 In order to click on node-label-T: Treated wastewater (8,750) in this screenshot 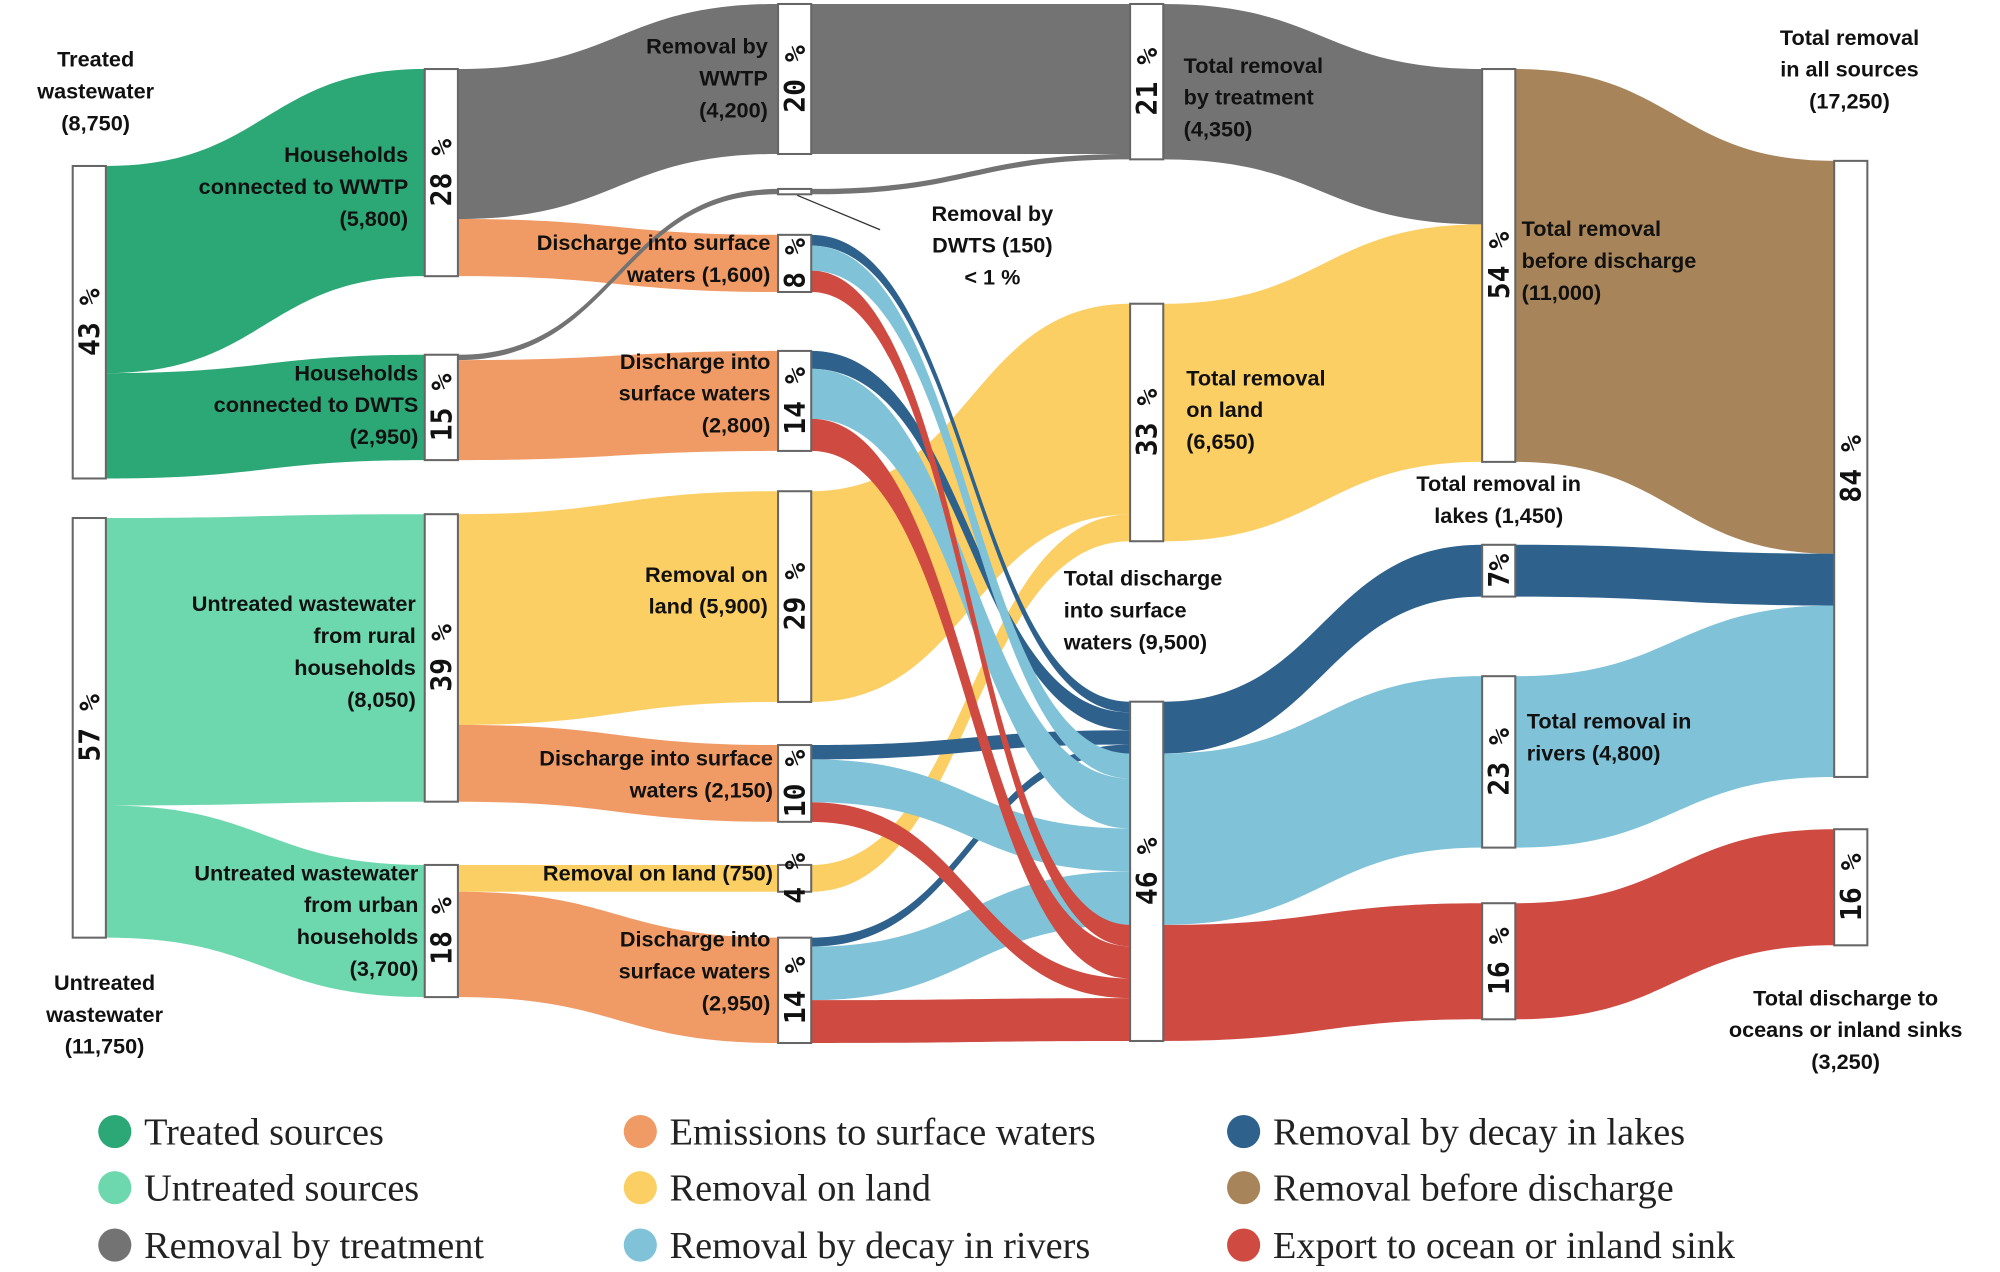, I will do `click(95, 90)`.